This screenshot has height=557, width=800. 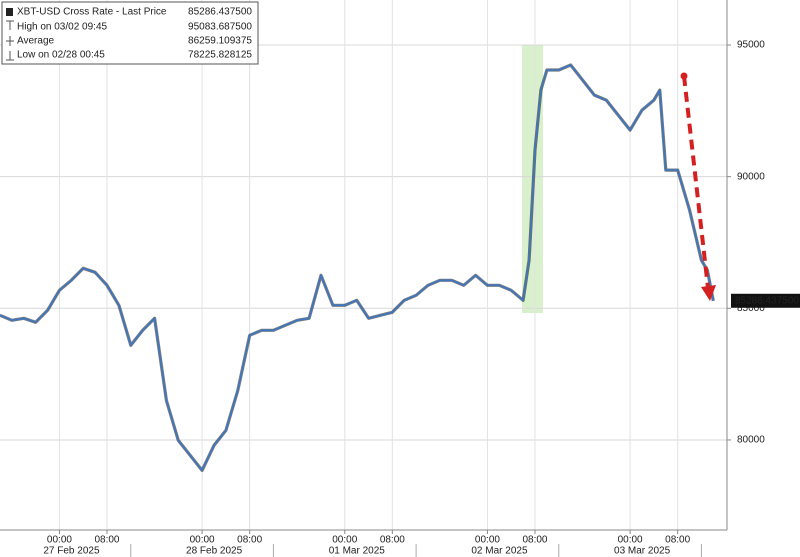 I want to click on legend-box, so click(x=130, y=33).